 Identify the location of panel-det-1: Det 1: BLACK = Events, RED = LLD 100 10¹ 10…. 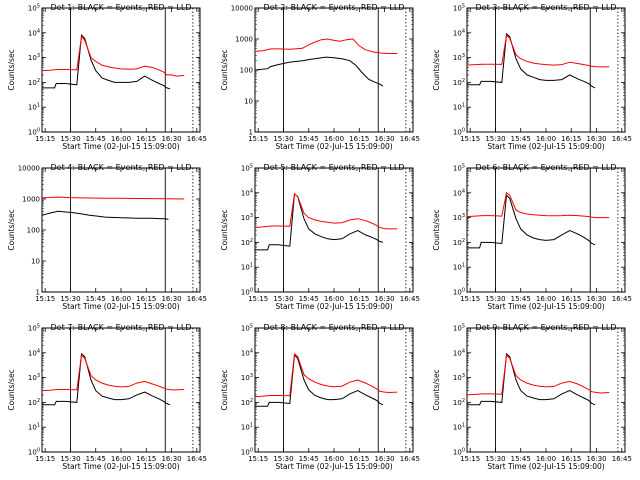
(107, 77).